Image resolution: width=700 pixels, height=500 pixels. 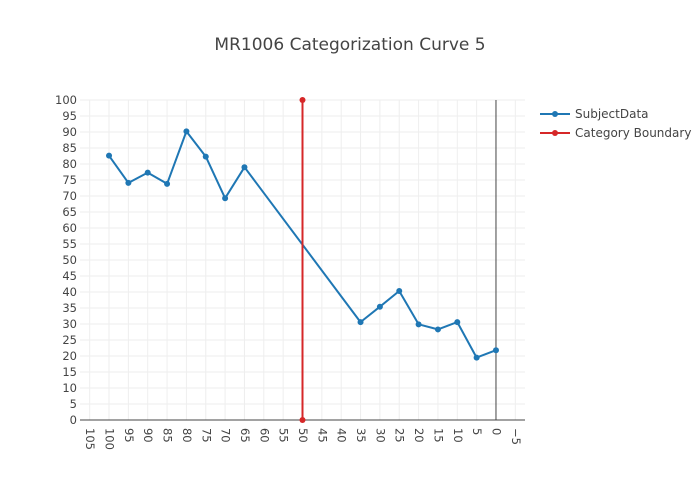 I want to click on x-tick-label: −5, so click(x=516, y=436).